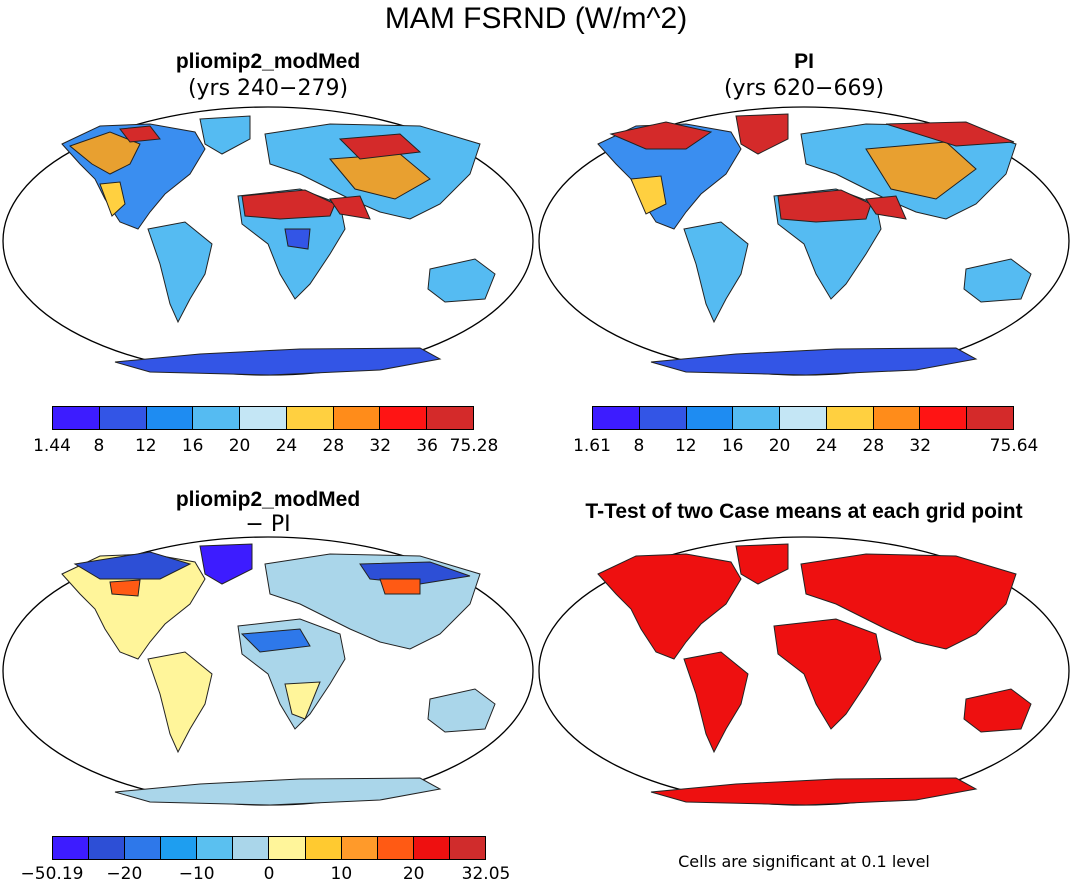 The width and height of the screenshot is (1072, 888). What do you see at coordinates (265, 448) in the screenshot?
I see `colorbar-labels-top-left: 1.44 8 12 16 20 24 28 32 36 75.28` at bounding box center [265, 448].